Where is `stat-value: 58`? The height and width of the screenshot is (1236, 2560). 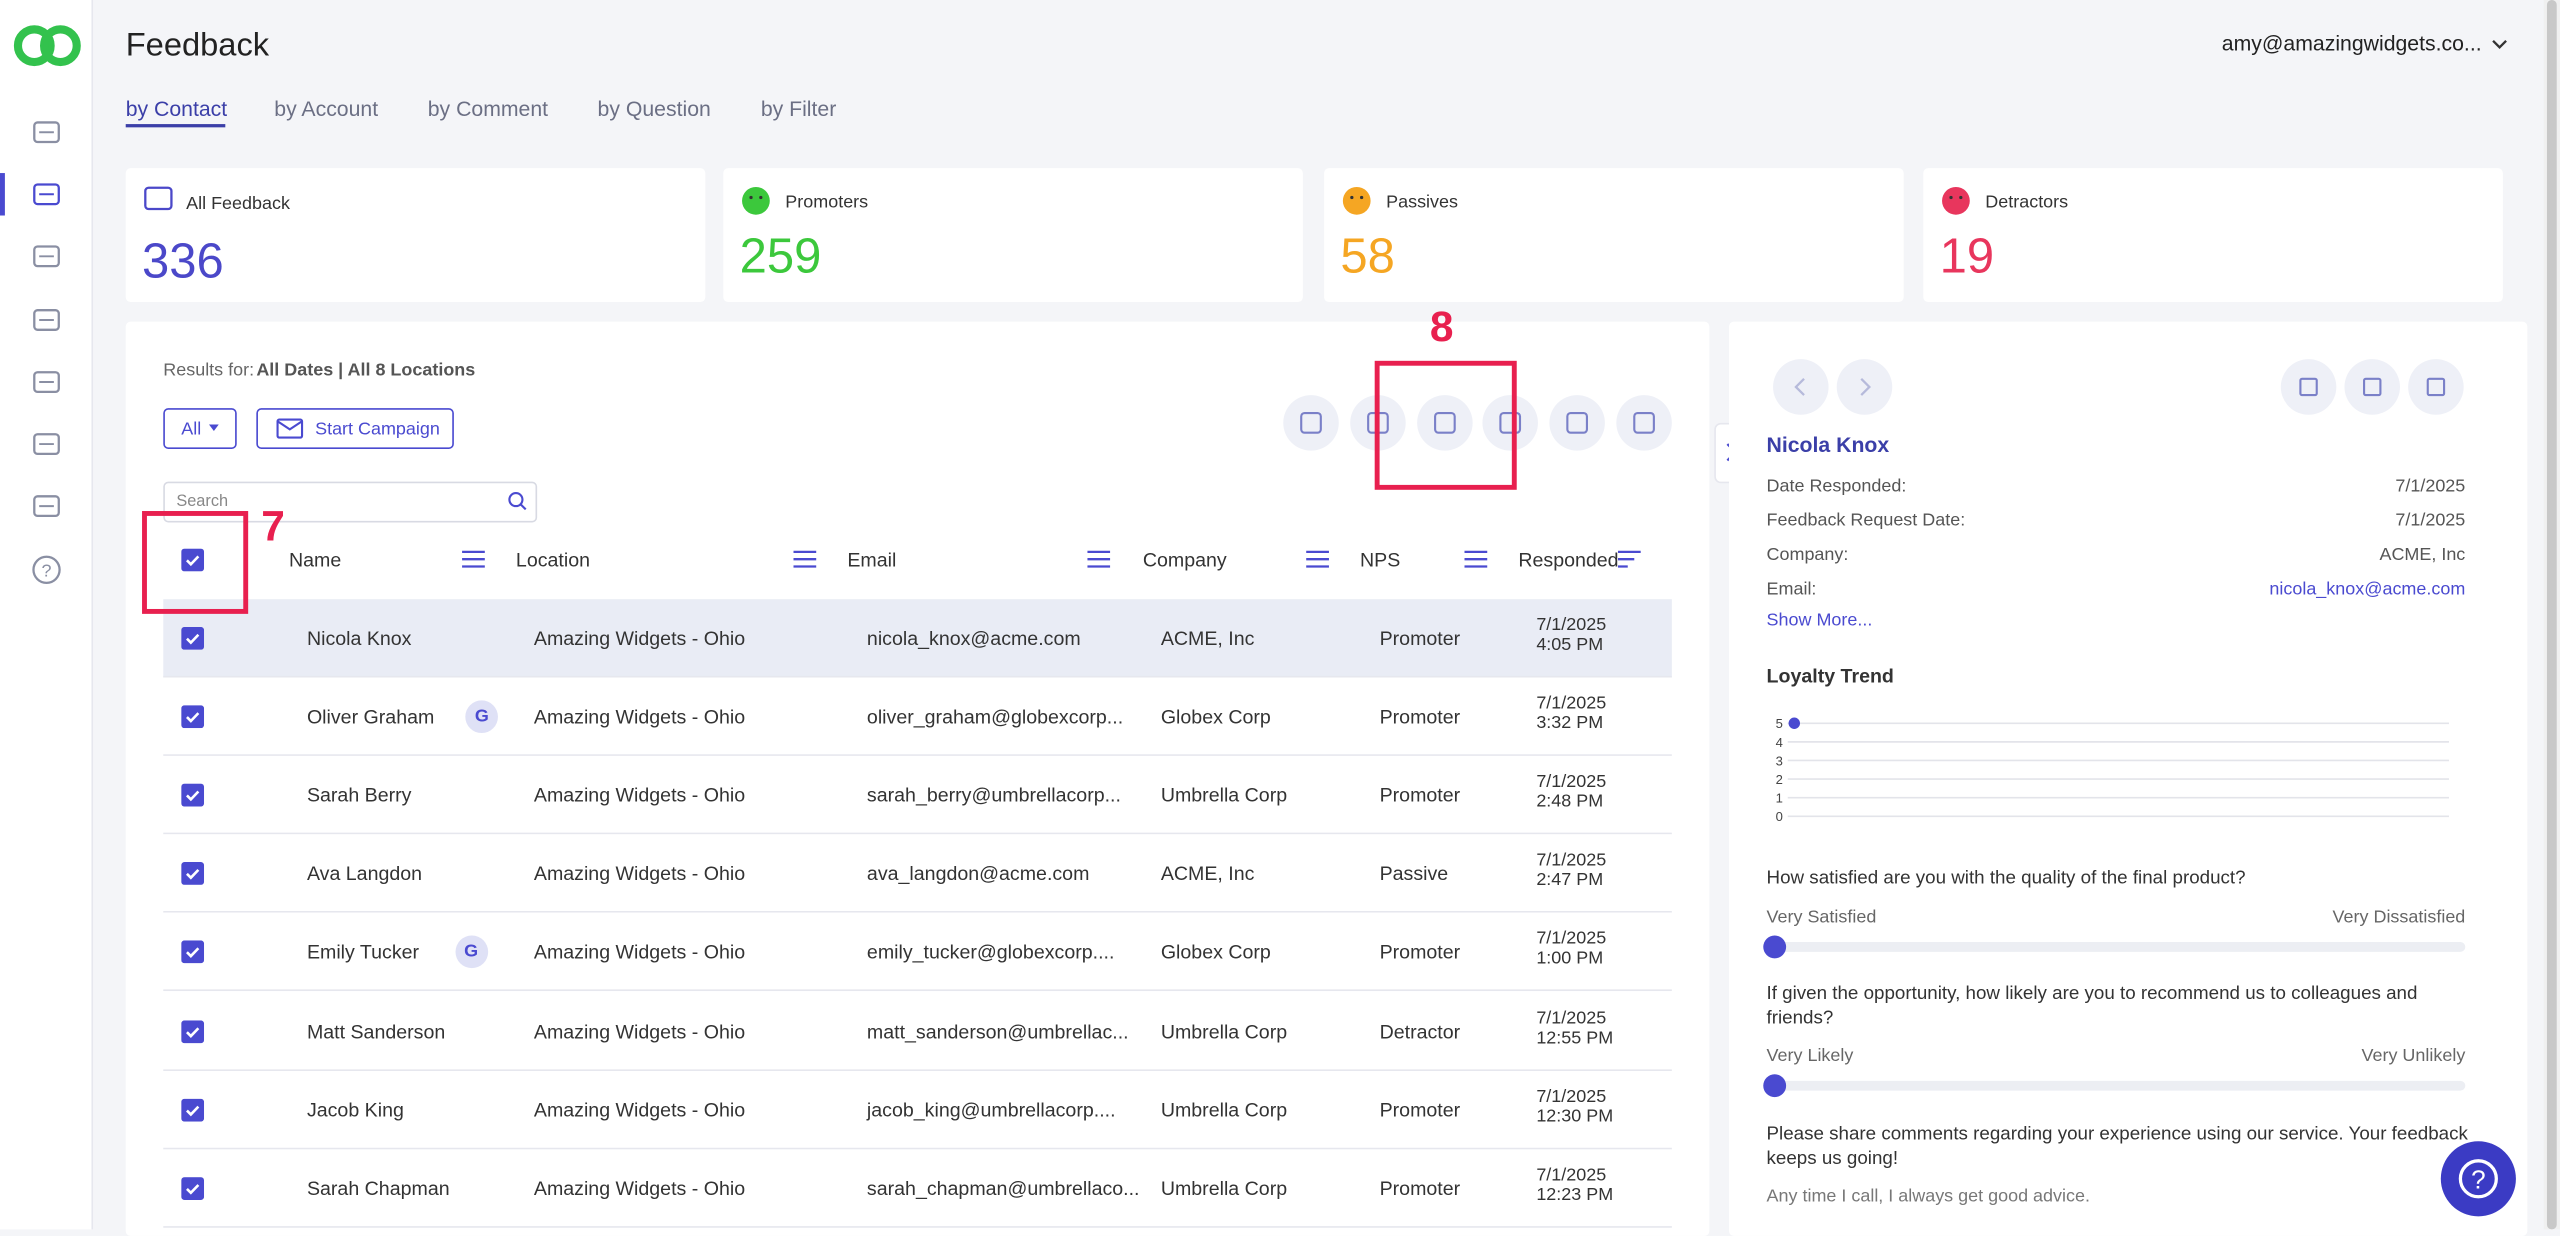 stat-value: 58 is located at coordinates (1367, 257).